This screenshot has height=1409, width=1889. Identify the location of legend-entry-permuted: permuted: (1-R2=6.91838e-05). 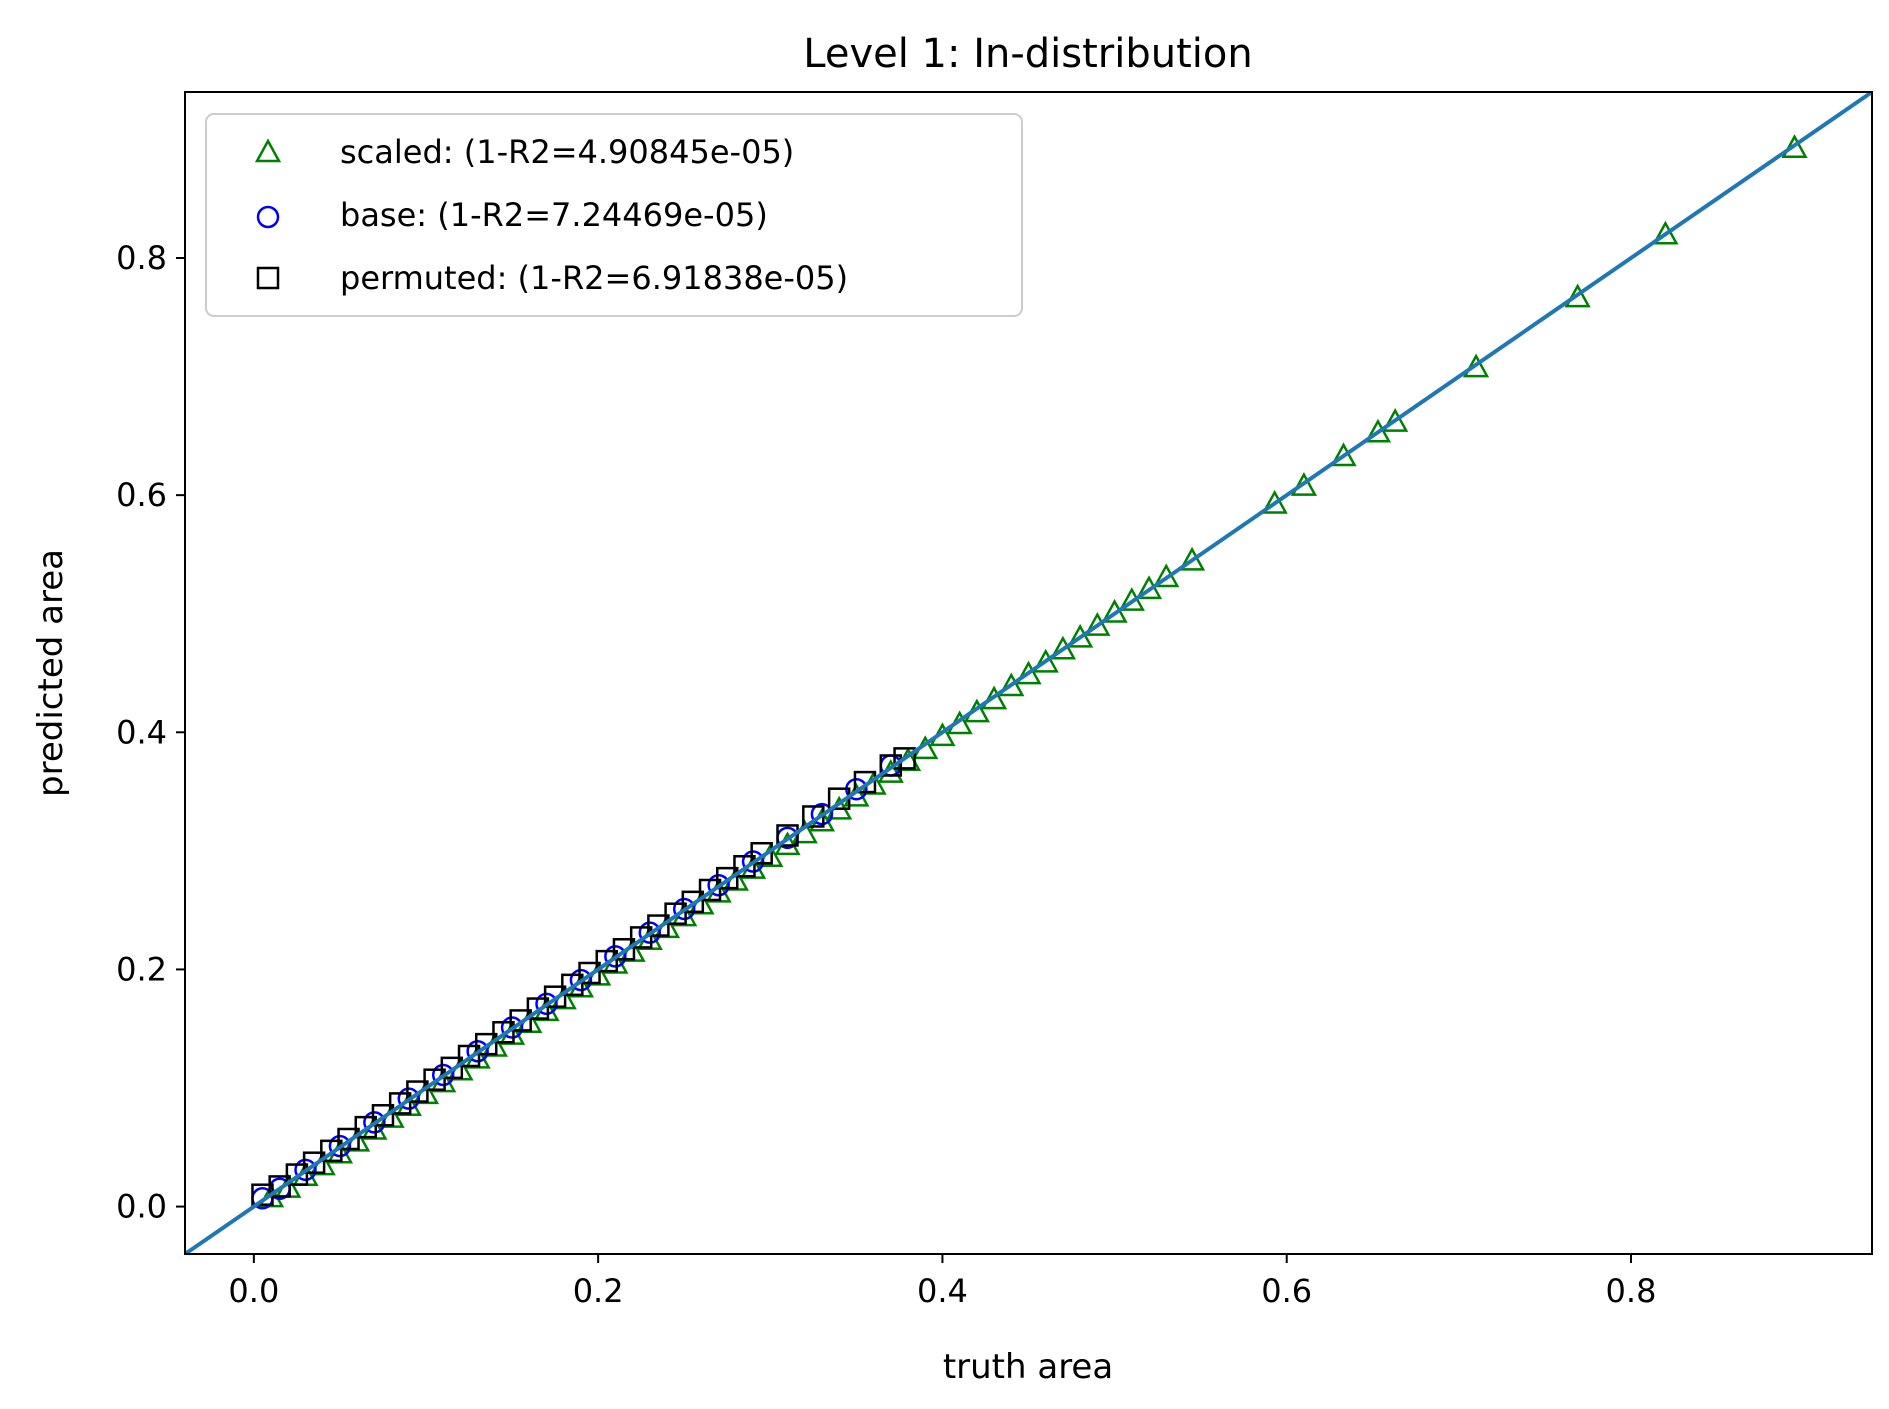
(552, 278).